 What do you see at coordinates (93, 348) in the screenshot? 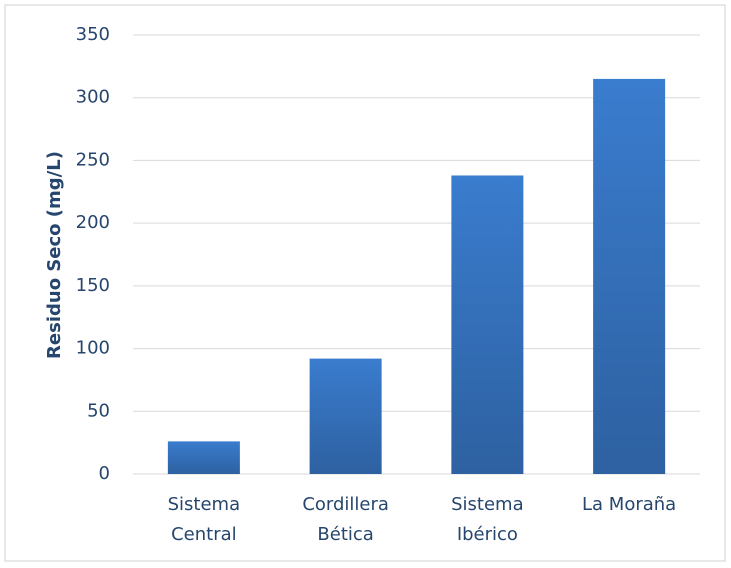
I see `y-tick-label: 100` at bounding box center [93, 348].